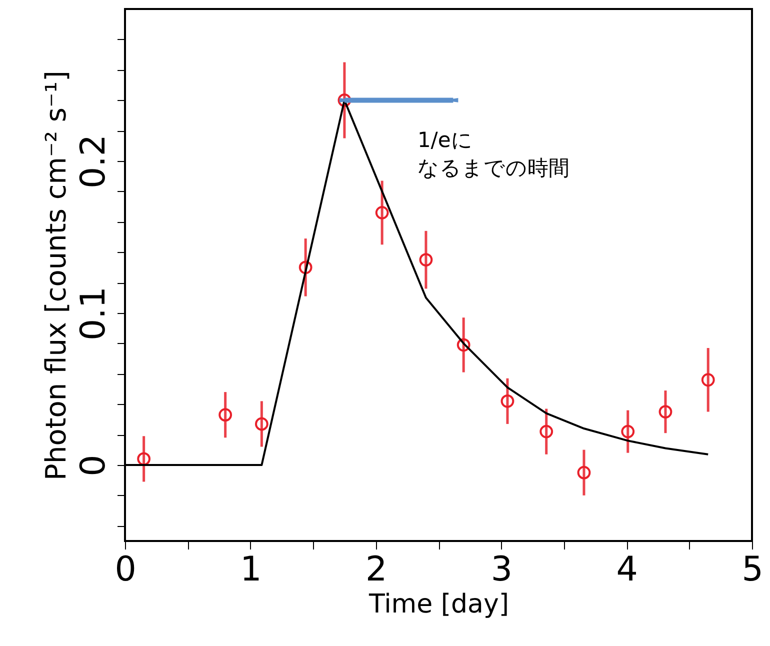 Image resolution: width=770 pixels, height=646 pixels. What do you see at coordinates (376, 570) in the screenshot?
I see `x-tick-label: 2` at bounding box center [376, 570].